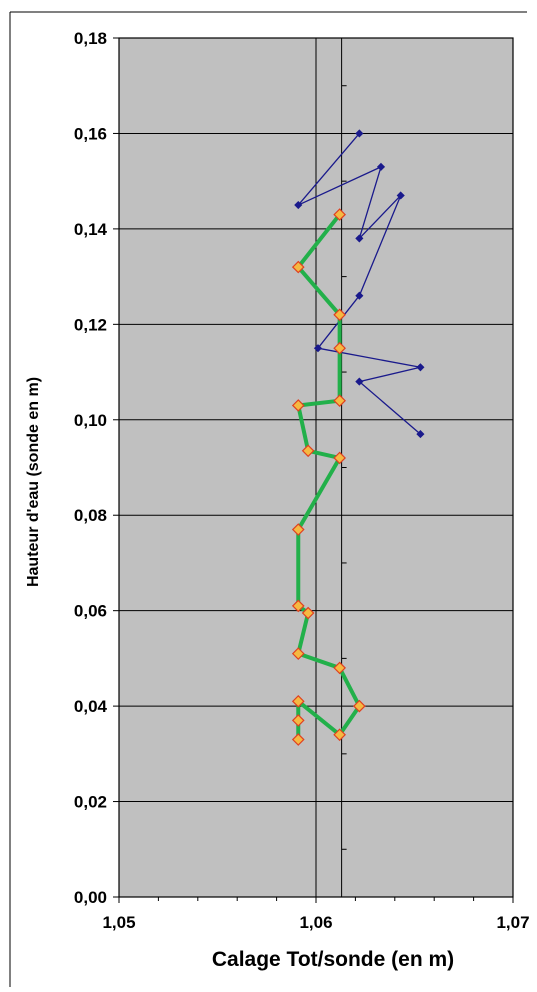 This screenshot has height=992, width=537. Describe the element at coordinates (90, 38) in the screenshot. I see `y-tick-label: 0,18` at that location.